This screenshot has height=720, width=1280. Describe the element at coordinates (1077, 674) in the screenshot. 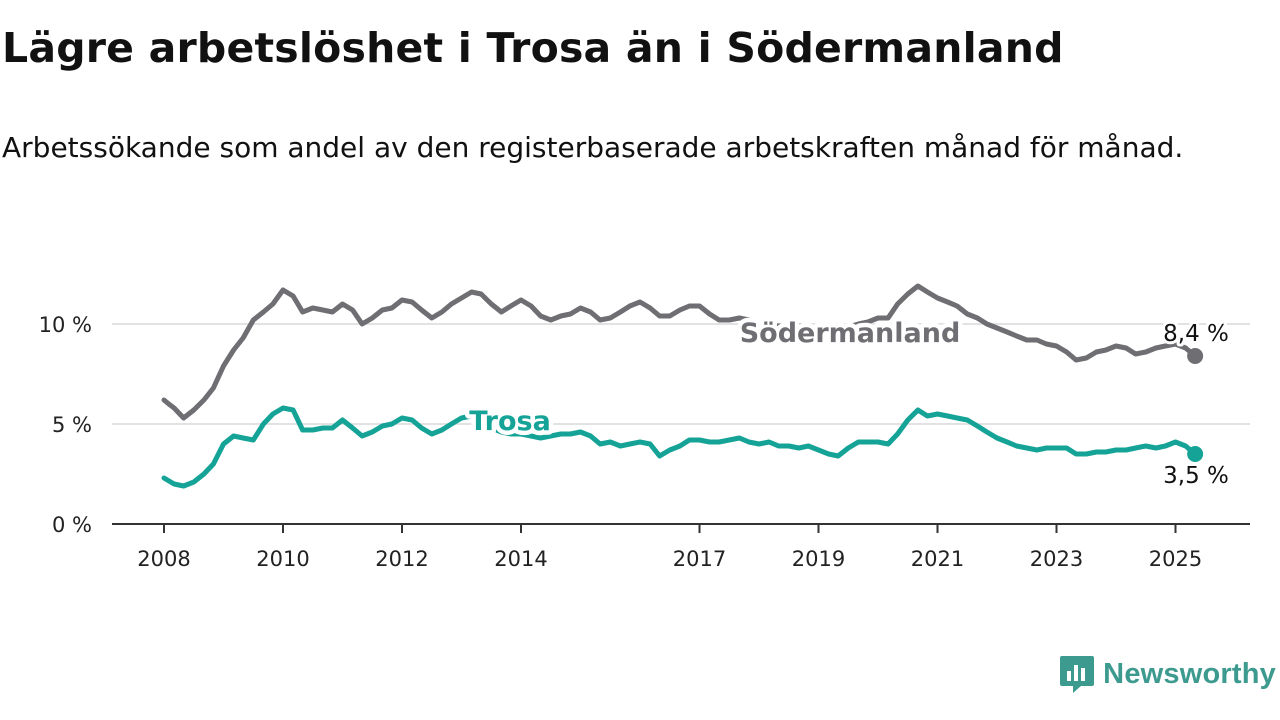

I see `newsworthy-logo-icon` at that location.